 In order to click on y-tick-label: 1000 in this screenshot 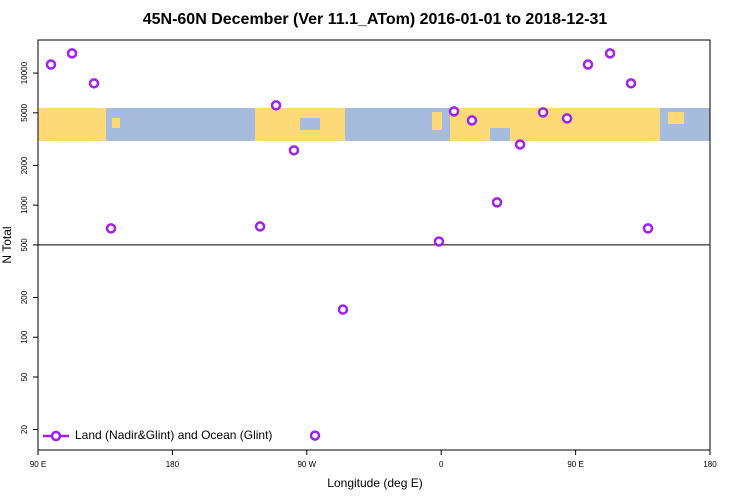, I will do `click(24, 205)`.